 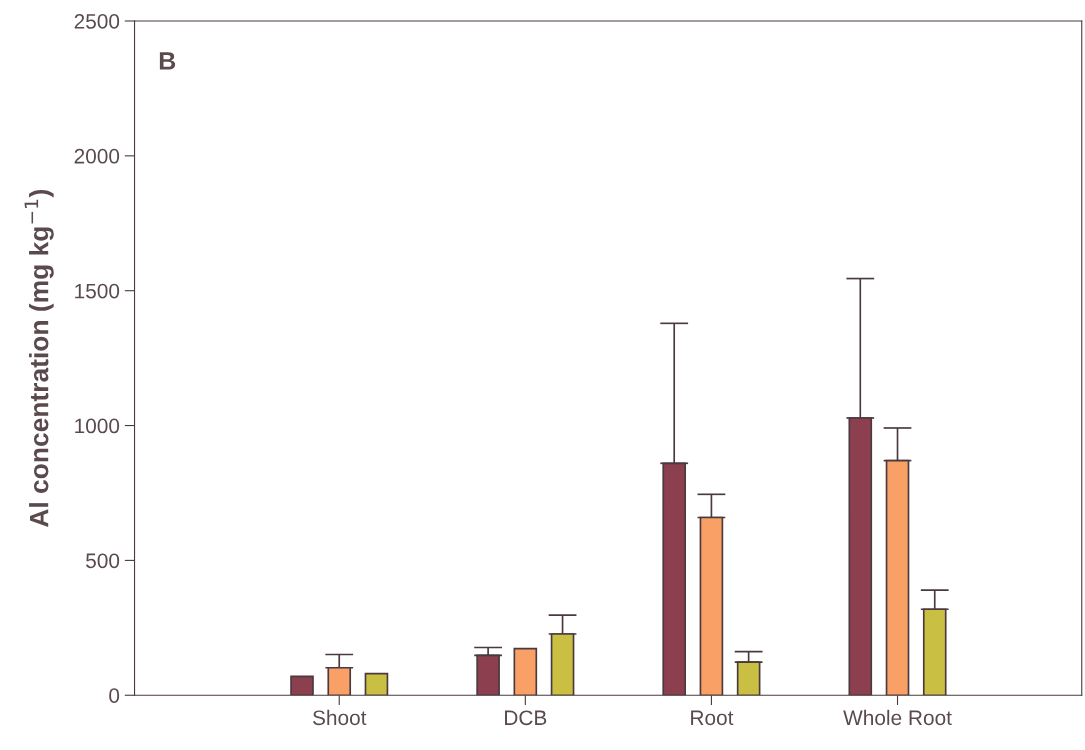 What do you see at coordinates (339, 717) in the screenshot?
I see `x-tick-label: Shoot` at bounding box center [339, 717].